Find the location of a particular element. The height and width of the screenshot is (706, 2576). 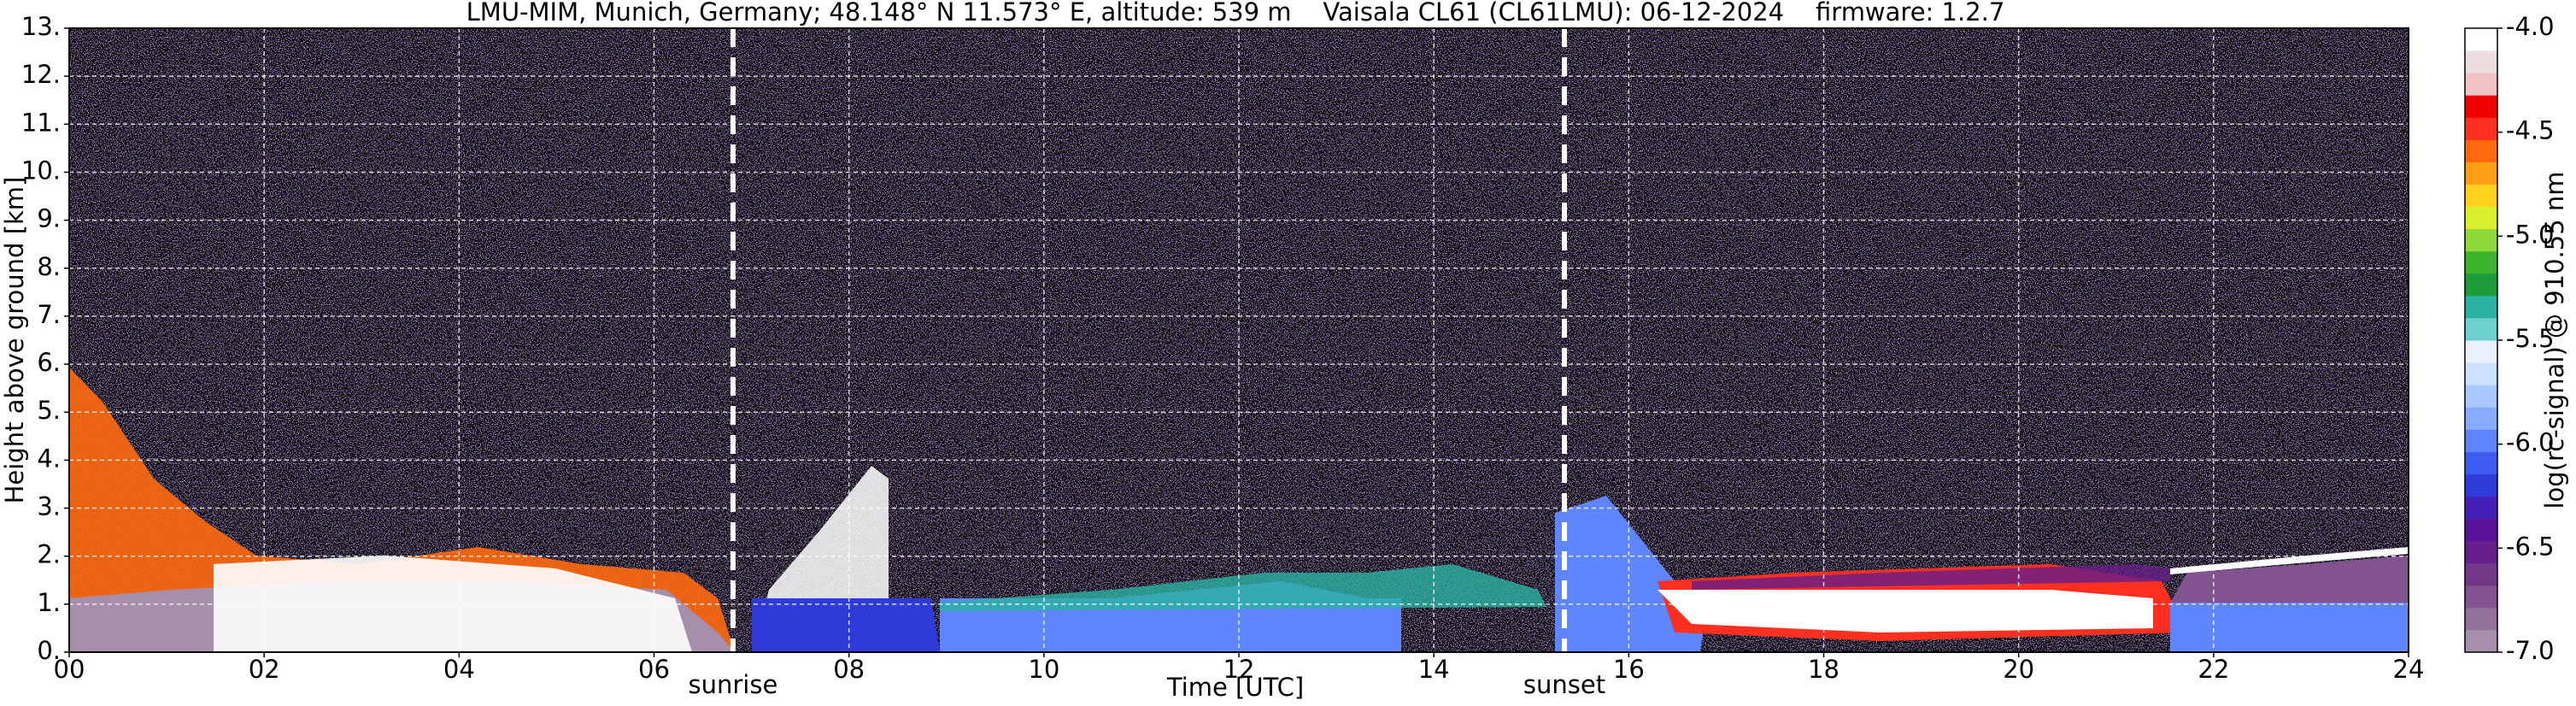

x-tick-label: 00 is located at coordinates (69, 669).